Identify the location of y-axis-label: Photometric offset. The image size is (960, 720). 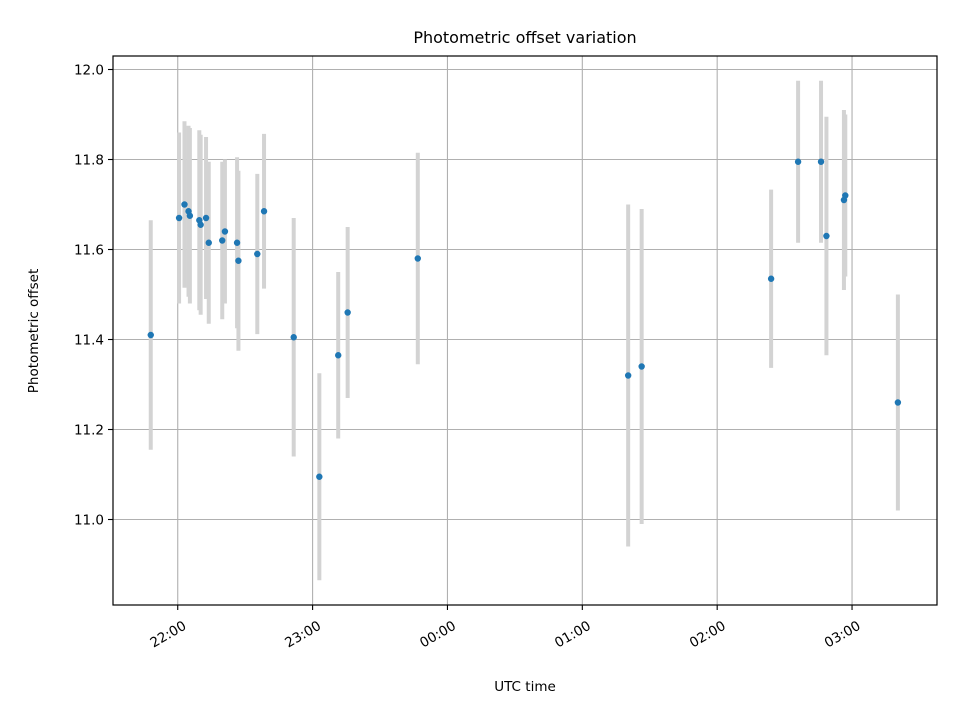
(34, 331).